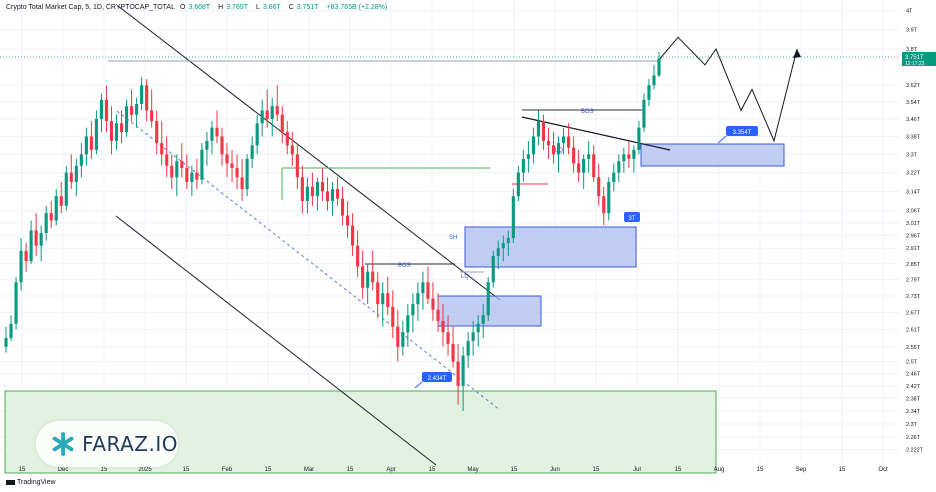 Image resolution: width=936 pixels, height=492 pixels. I want to click on price-tick-label: 2.67T, so click(913, 313).